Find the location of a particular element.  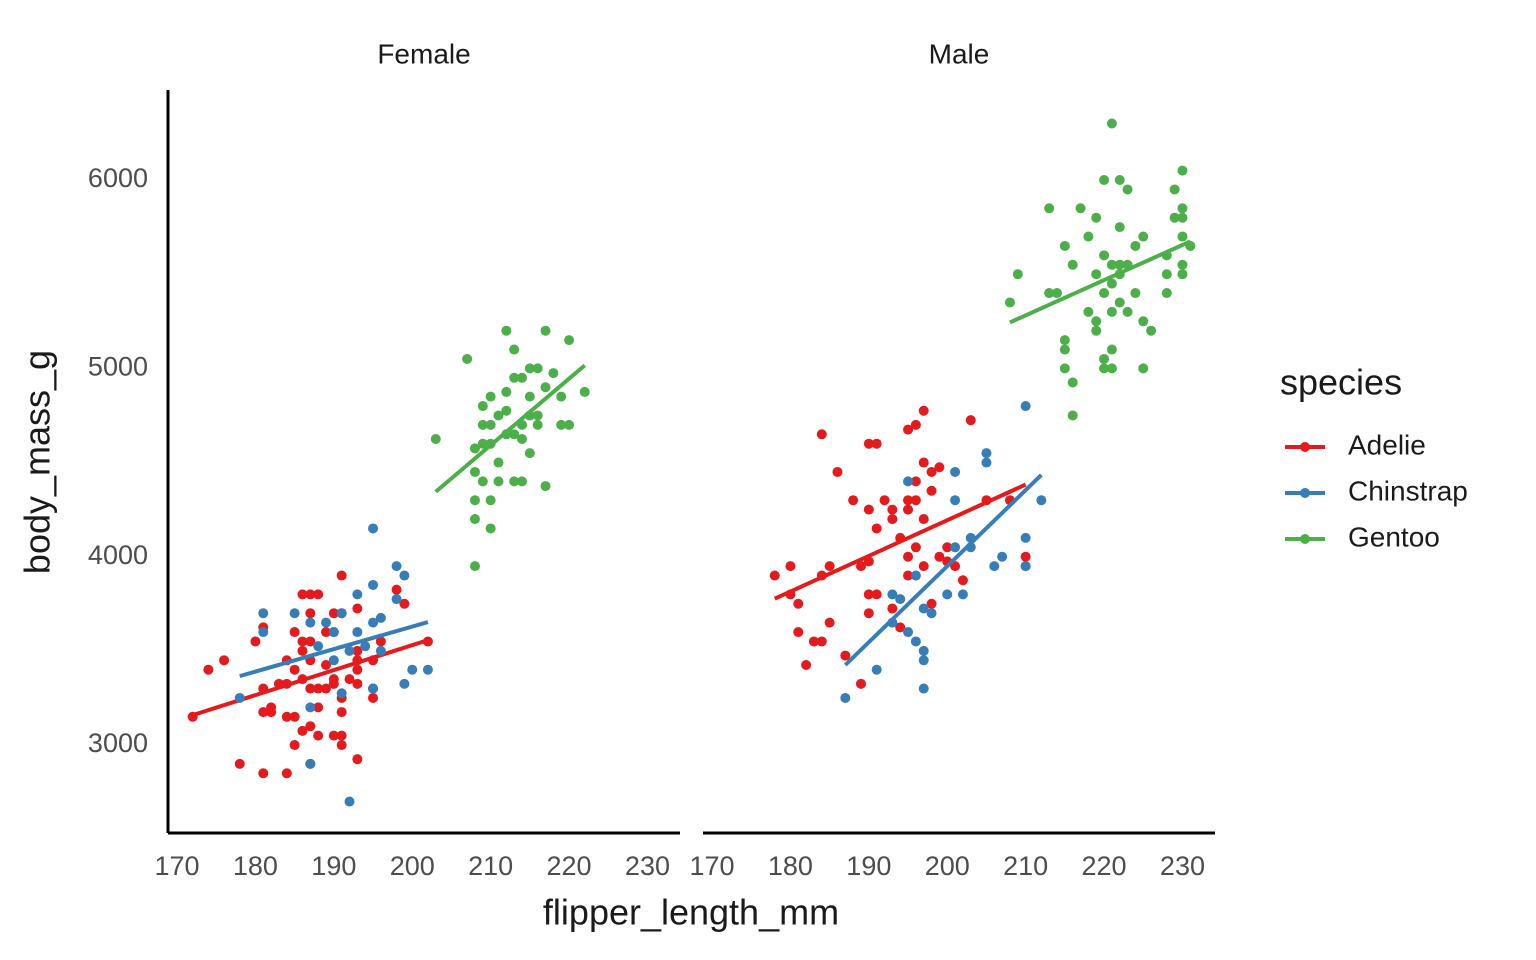

x-tick-label: 220 is located at coordinates (569, 866).